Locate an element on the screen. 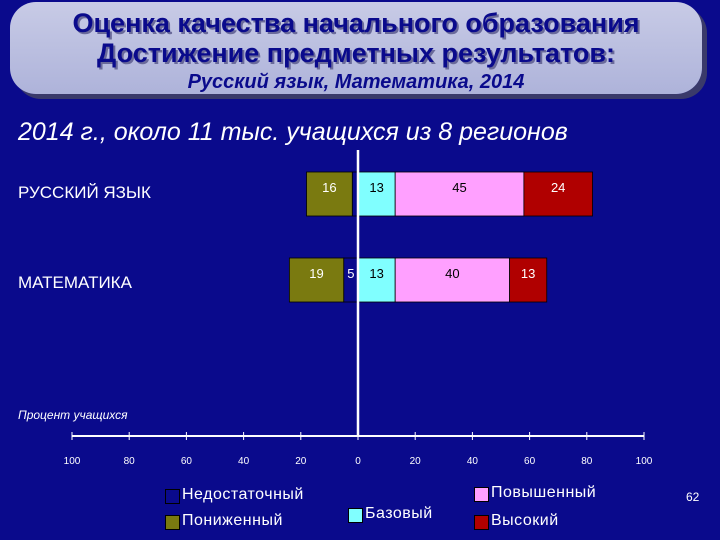 Image resolution: width=720 pixels, height=540 pixels. title-line-2: Достижение предметных результатов: is located at coordinates (356, 53).